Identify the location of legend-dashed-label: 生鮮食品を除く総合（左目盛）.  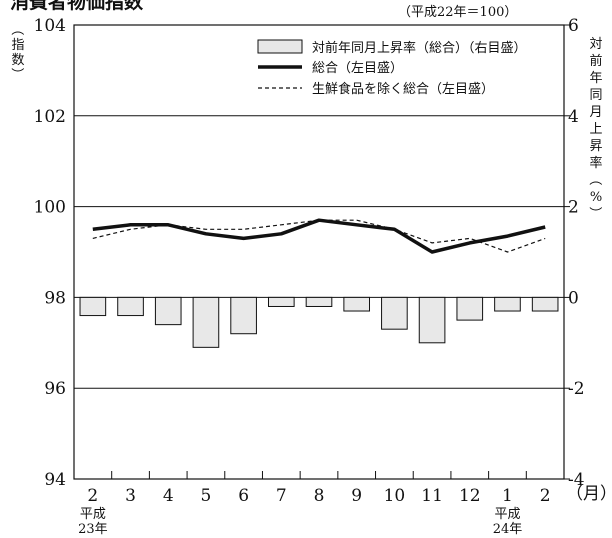
(403, 89).